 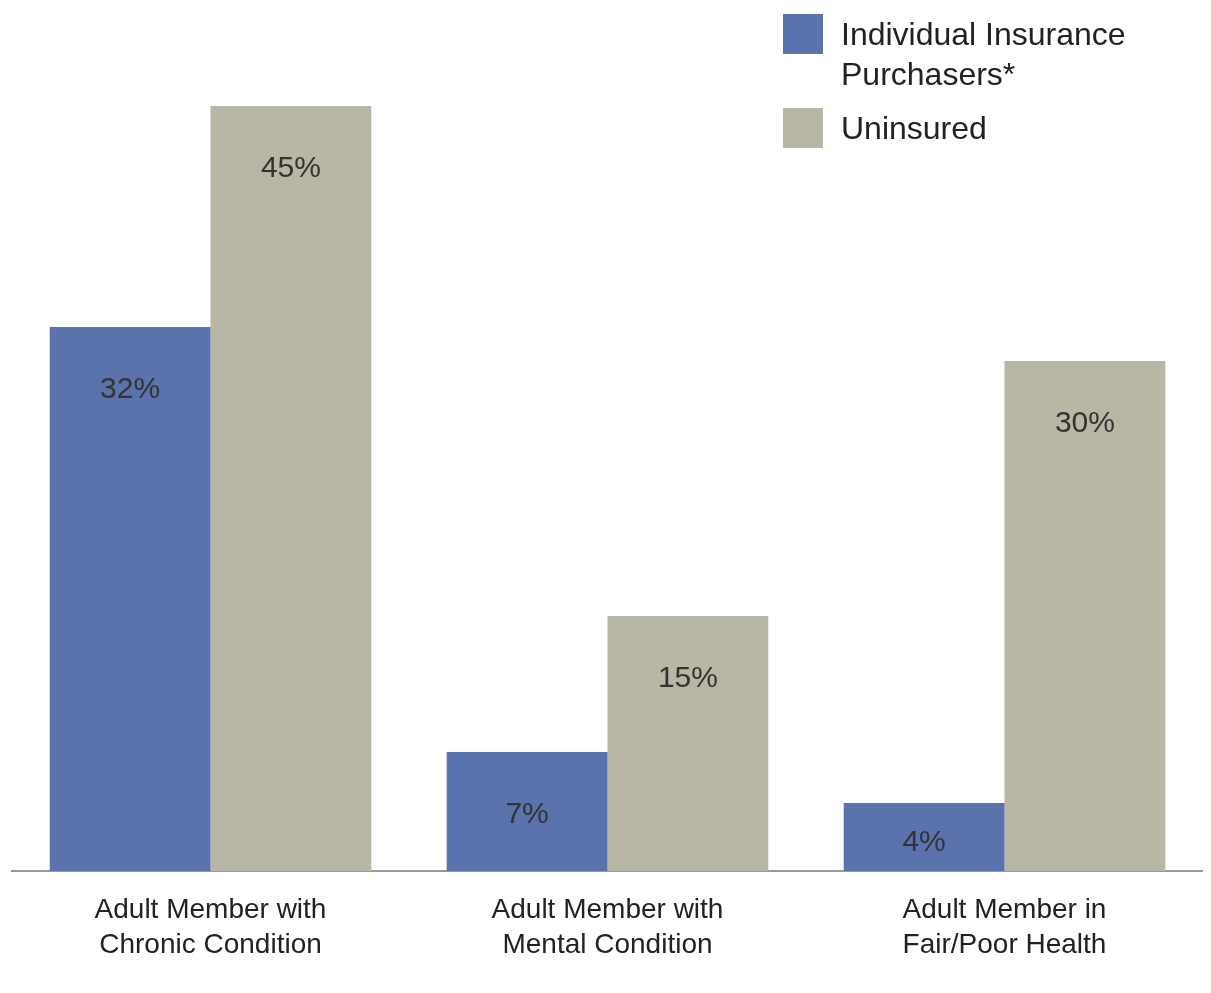 I want to click on data-label: 7%, so click(x=527, y=813).